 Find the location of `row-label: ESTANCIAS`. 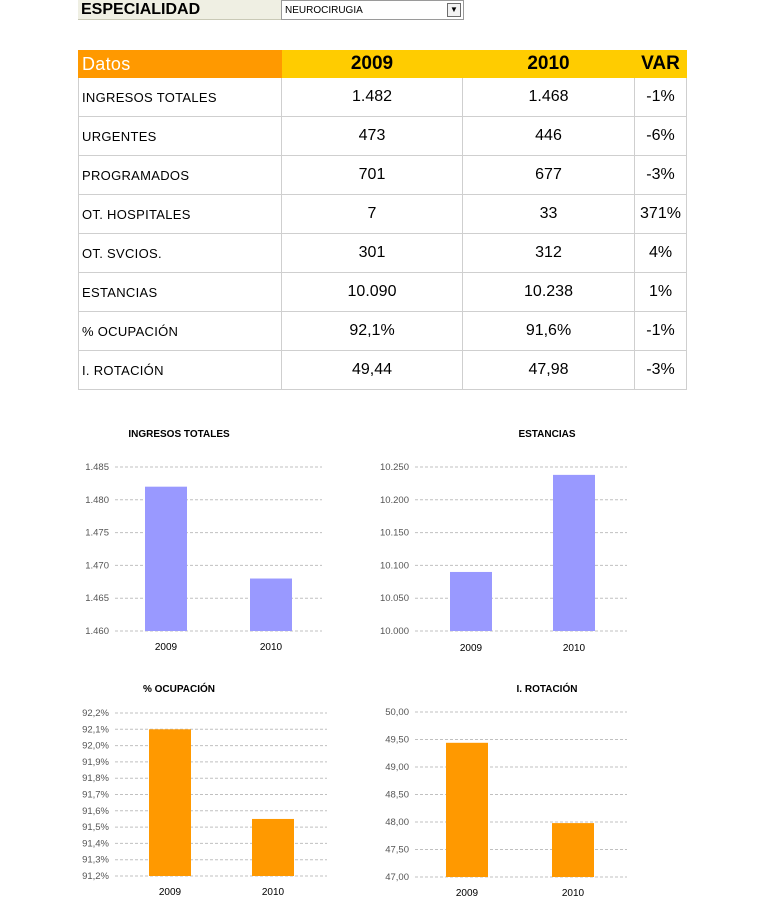

row-label: ESTANCIAS is located at coordinates (180, 292).